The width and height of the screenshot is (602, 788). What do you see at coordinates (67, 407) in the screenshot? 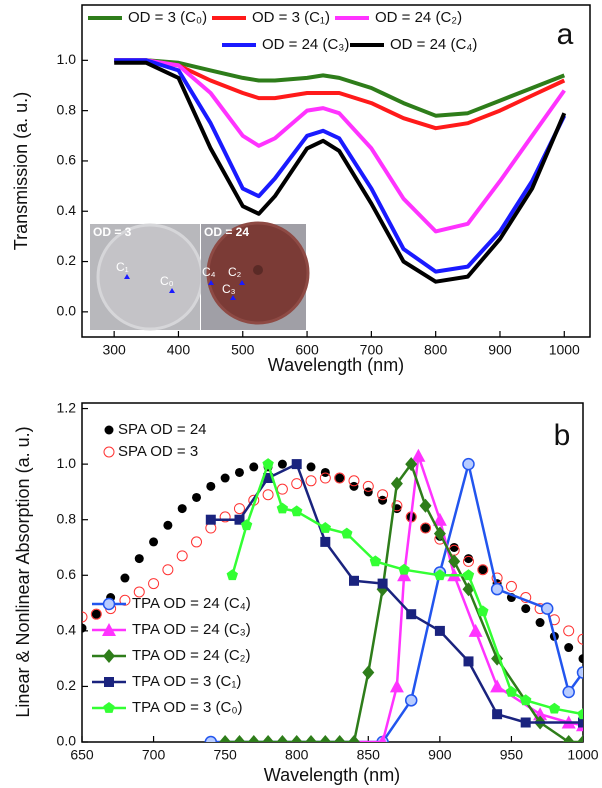
I see `y-tick-label: 1.2` at bounding box center [67, 407].